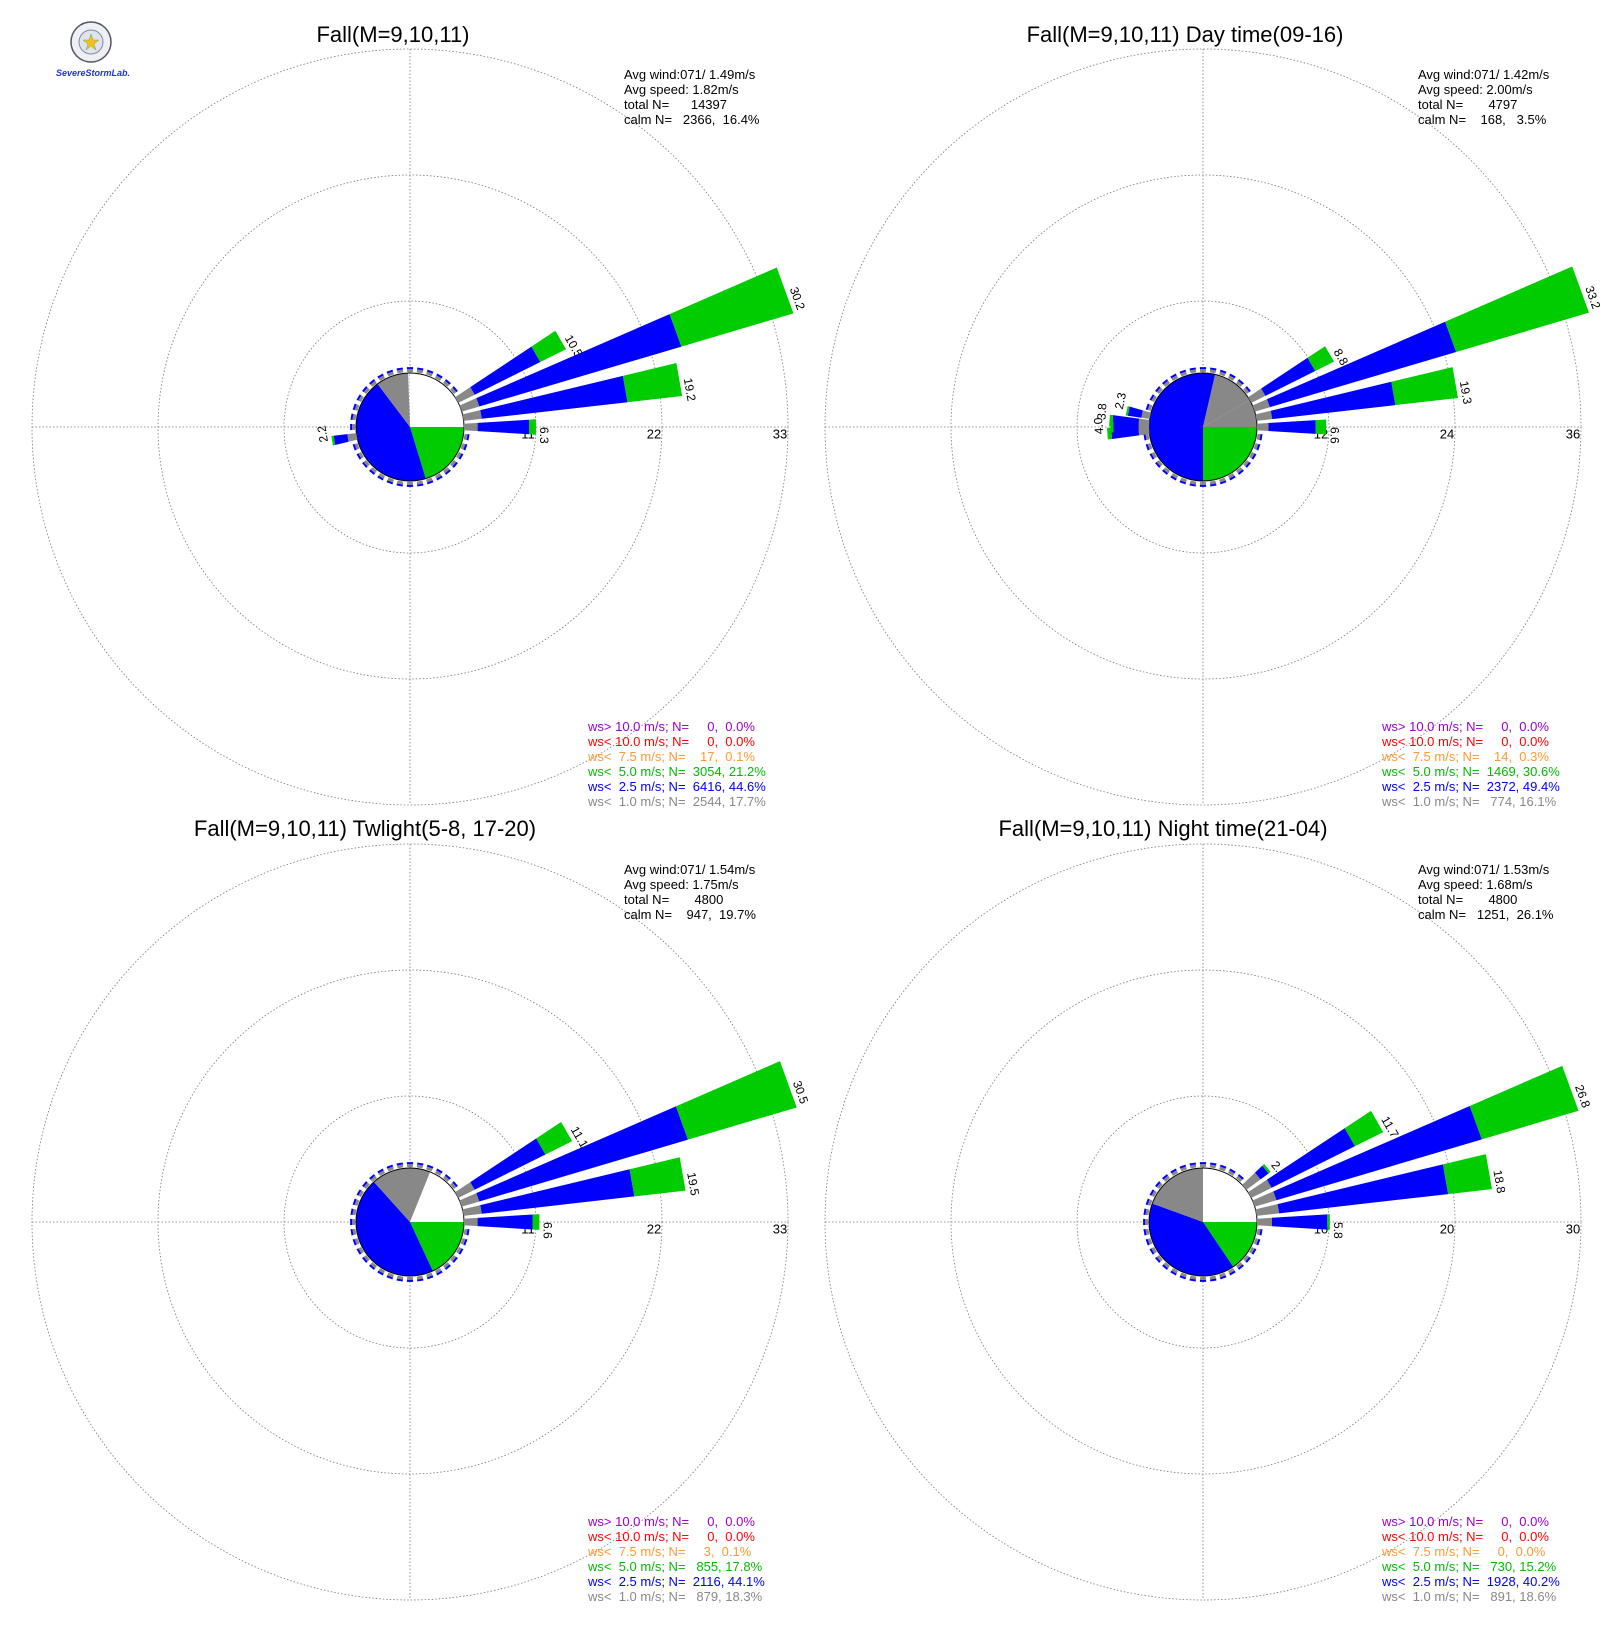 The image size is (1620, 1640). I want to click on legend-entry: ws< 7.5 m/s; N= 0, 0.0%, so click(1463, 1551).